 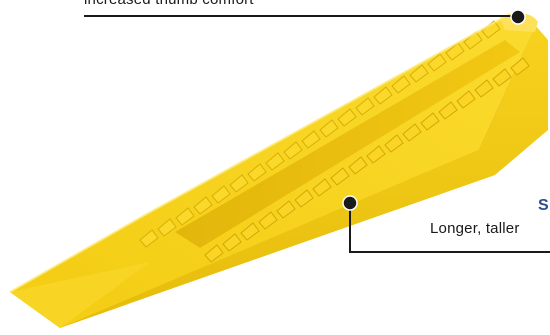 What do you see at coordinates (350, 203) in the screenshot?
I see `callout-right-dot` at bounding box center [350, 203].